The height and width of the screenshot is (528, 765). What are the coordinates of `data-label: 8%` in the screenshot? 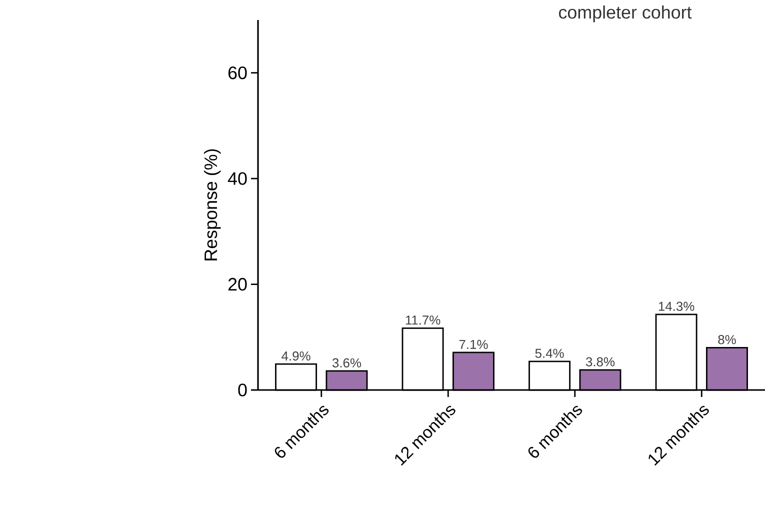 It's located at (727, 339).